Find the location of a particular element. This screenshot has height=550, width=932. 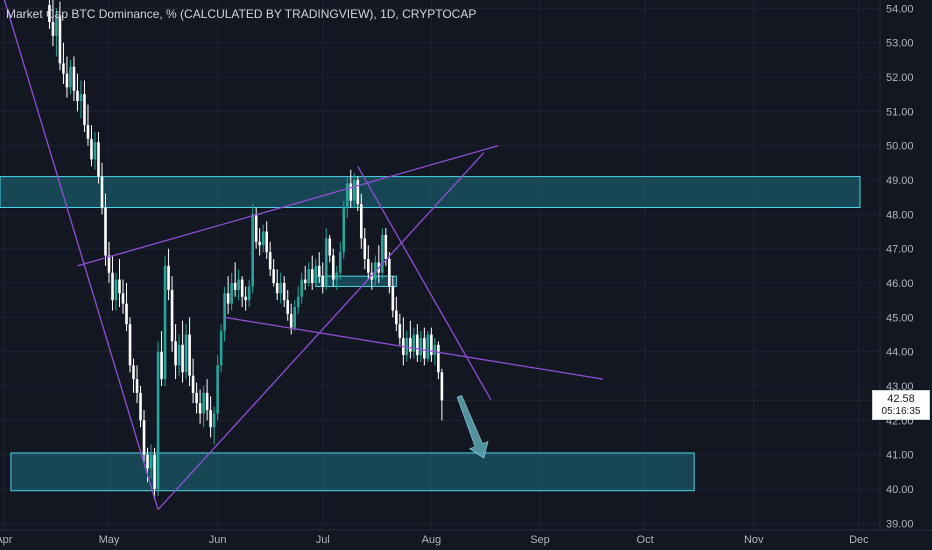

x-tick-label: Aug is located at coordinates (432, 540).